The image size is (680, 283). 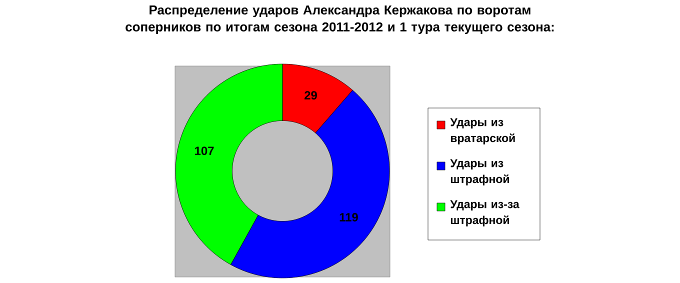 What do you see at coordinates (485, 213) in the screenshot?
I see `legend-label: Удары из-за штрафной` at bounding box center [485, 213].